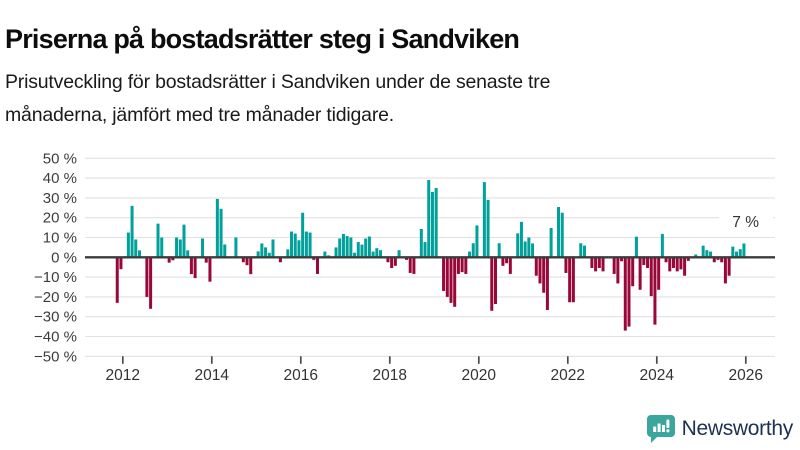  I want to click on x-axis-tick-label: 2014, so click(212, 375).